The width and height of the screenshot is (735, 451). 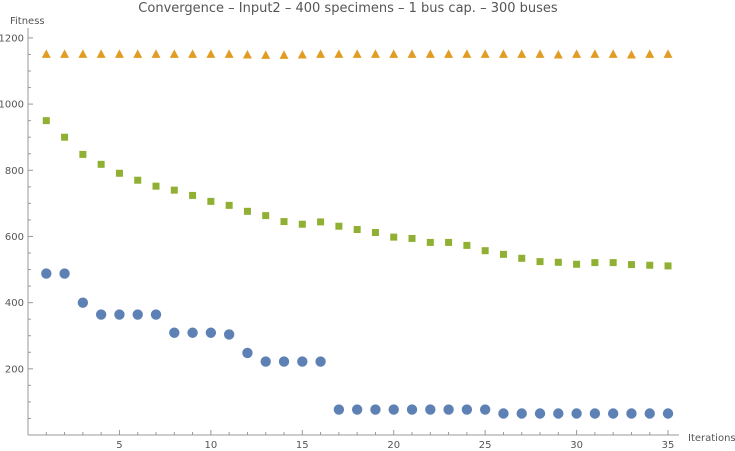 I want to click on y-tick-label: 400, so click(x=14, y=303).